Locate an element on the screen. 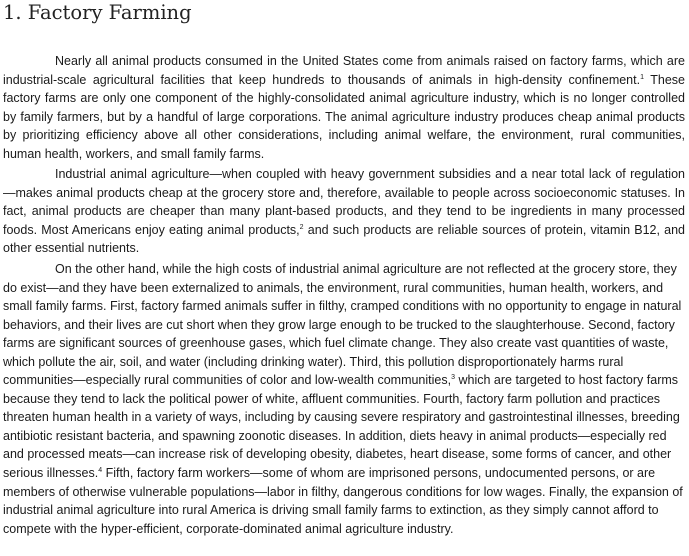 The width and height of the screenshot is (689, 556). footnote-marker: 3 is located at coordinates (453, 378).